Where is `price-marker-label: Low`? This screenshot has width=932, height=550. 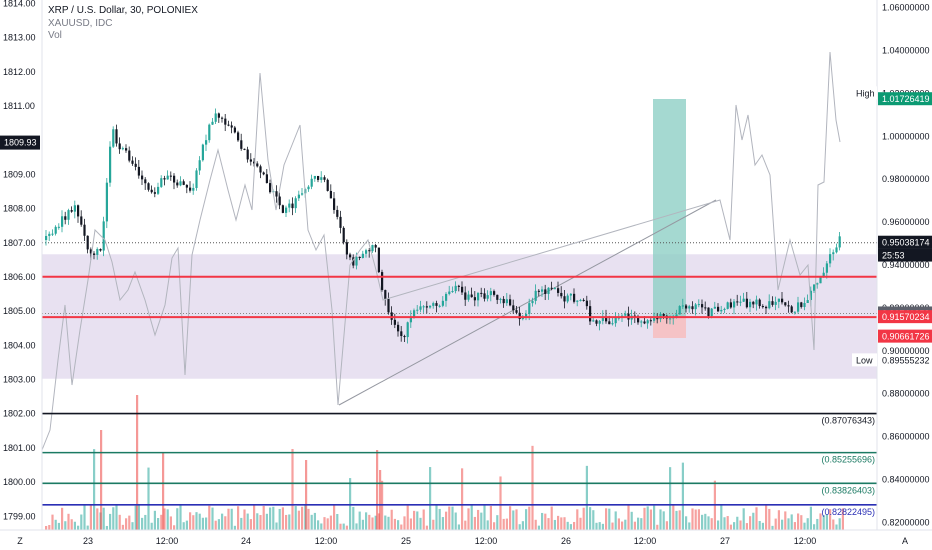
price-marker-label: Low is located at coordinates (864, 360).